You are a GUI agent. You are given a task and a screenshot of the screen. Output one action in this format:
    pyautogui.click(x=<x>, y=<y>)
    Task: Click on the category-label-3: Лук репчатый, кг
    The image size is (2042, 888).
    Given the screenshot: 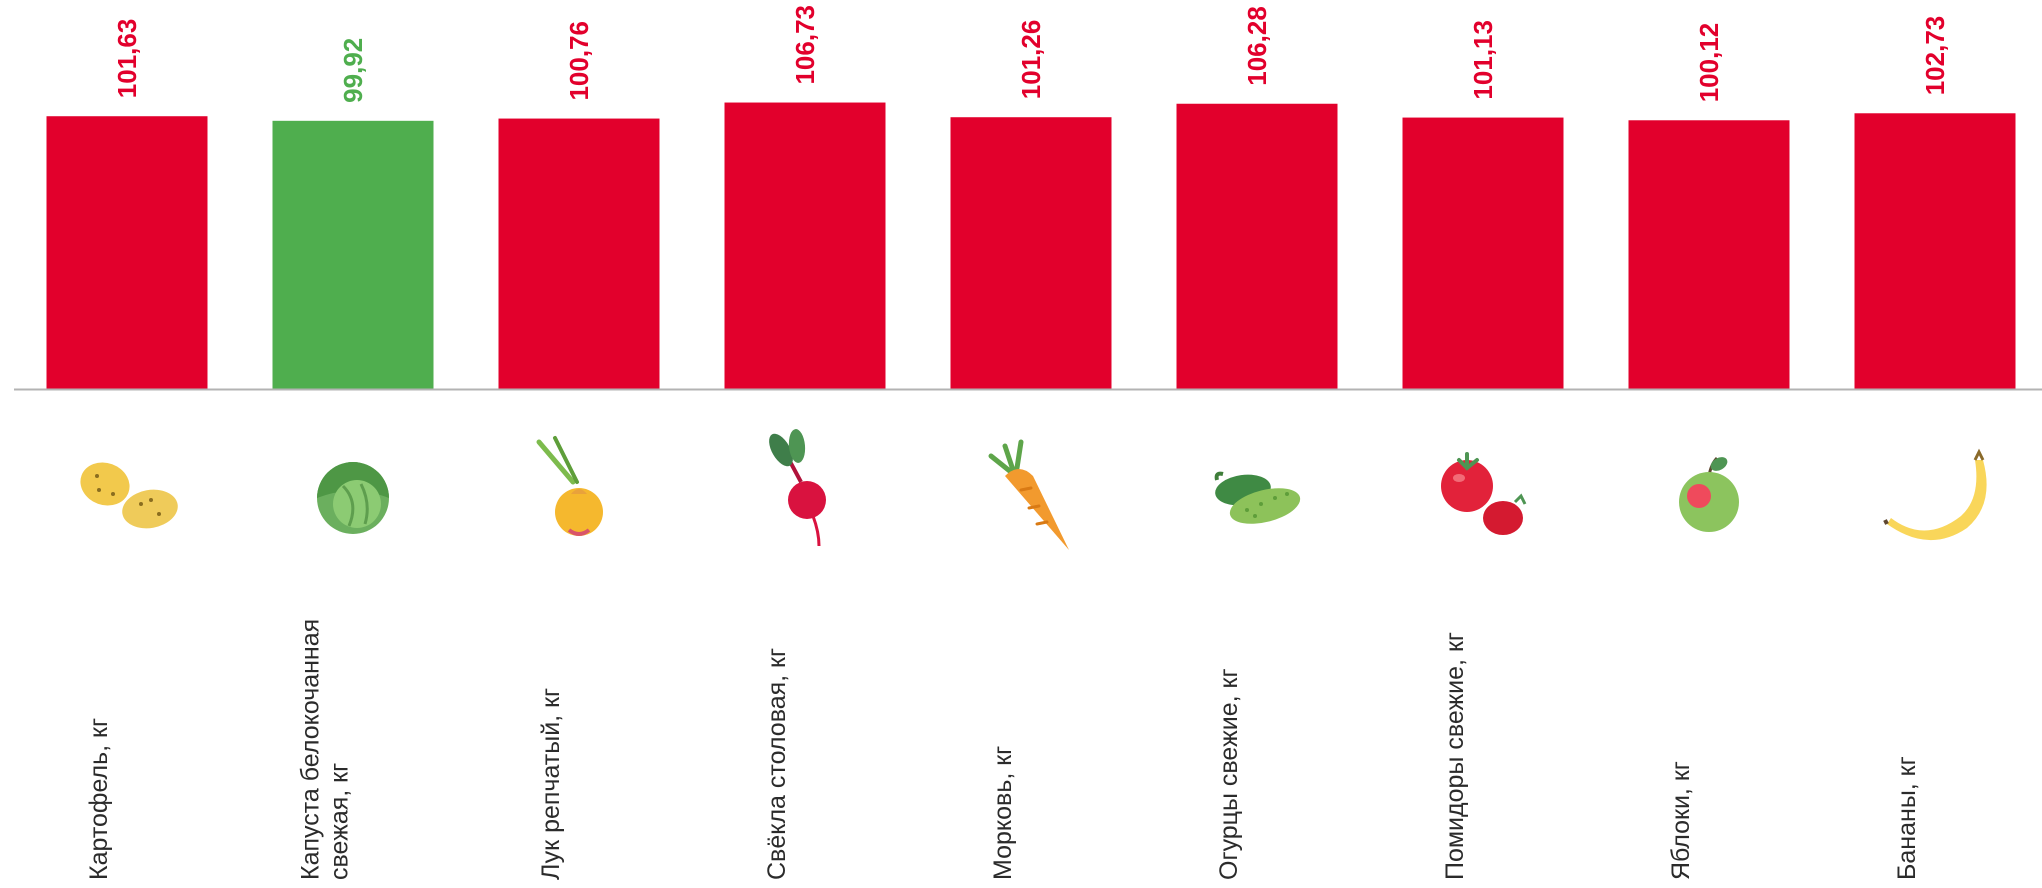 What is the action you would take?
    pyautogui.click(x=551, y=784)
    